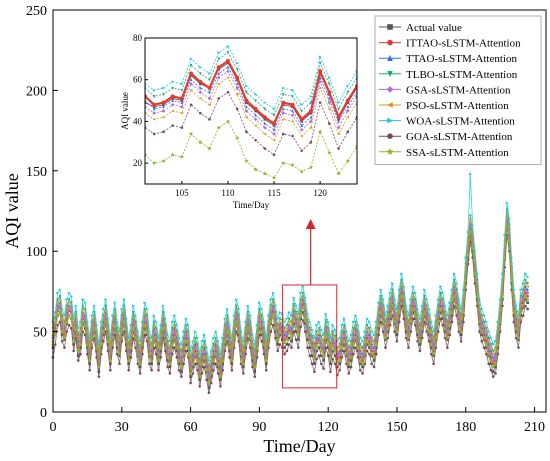 The width and height of the screenshot is (550, 461). Describe the element at coordinates (125, 111) in the screenshot. I see `inset-y-axis-title: AQI value` at that location.